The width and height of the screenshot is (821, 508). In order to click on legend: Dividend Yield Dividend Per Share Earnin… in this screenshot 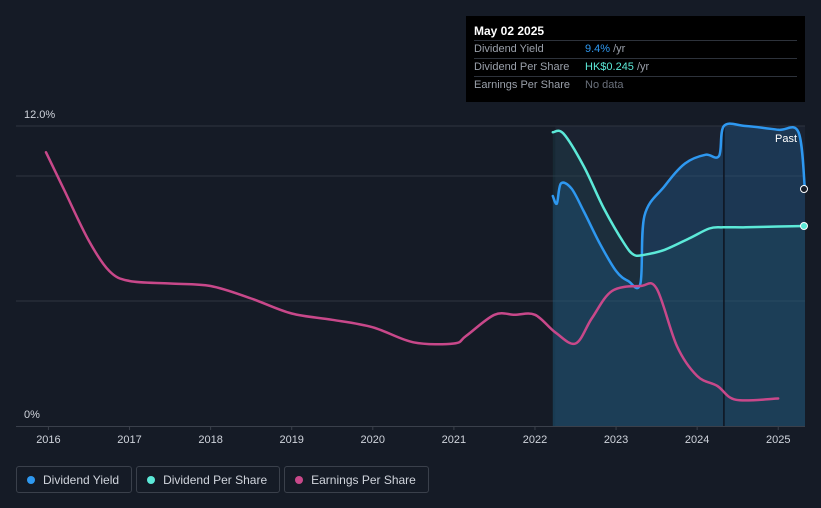, I will do `click(222, 479)`.